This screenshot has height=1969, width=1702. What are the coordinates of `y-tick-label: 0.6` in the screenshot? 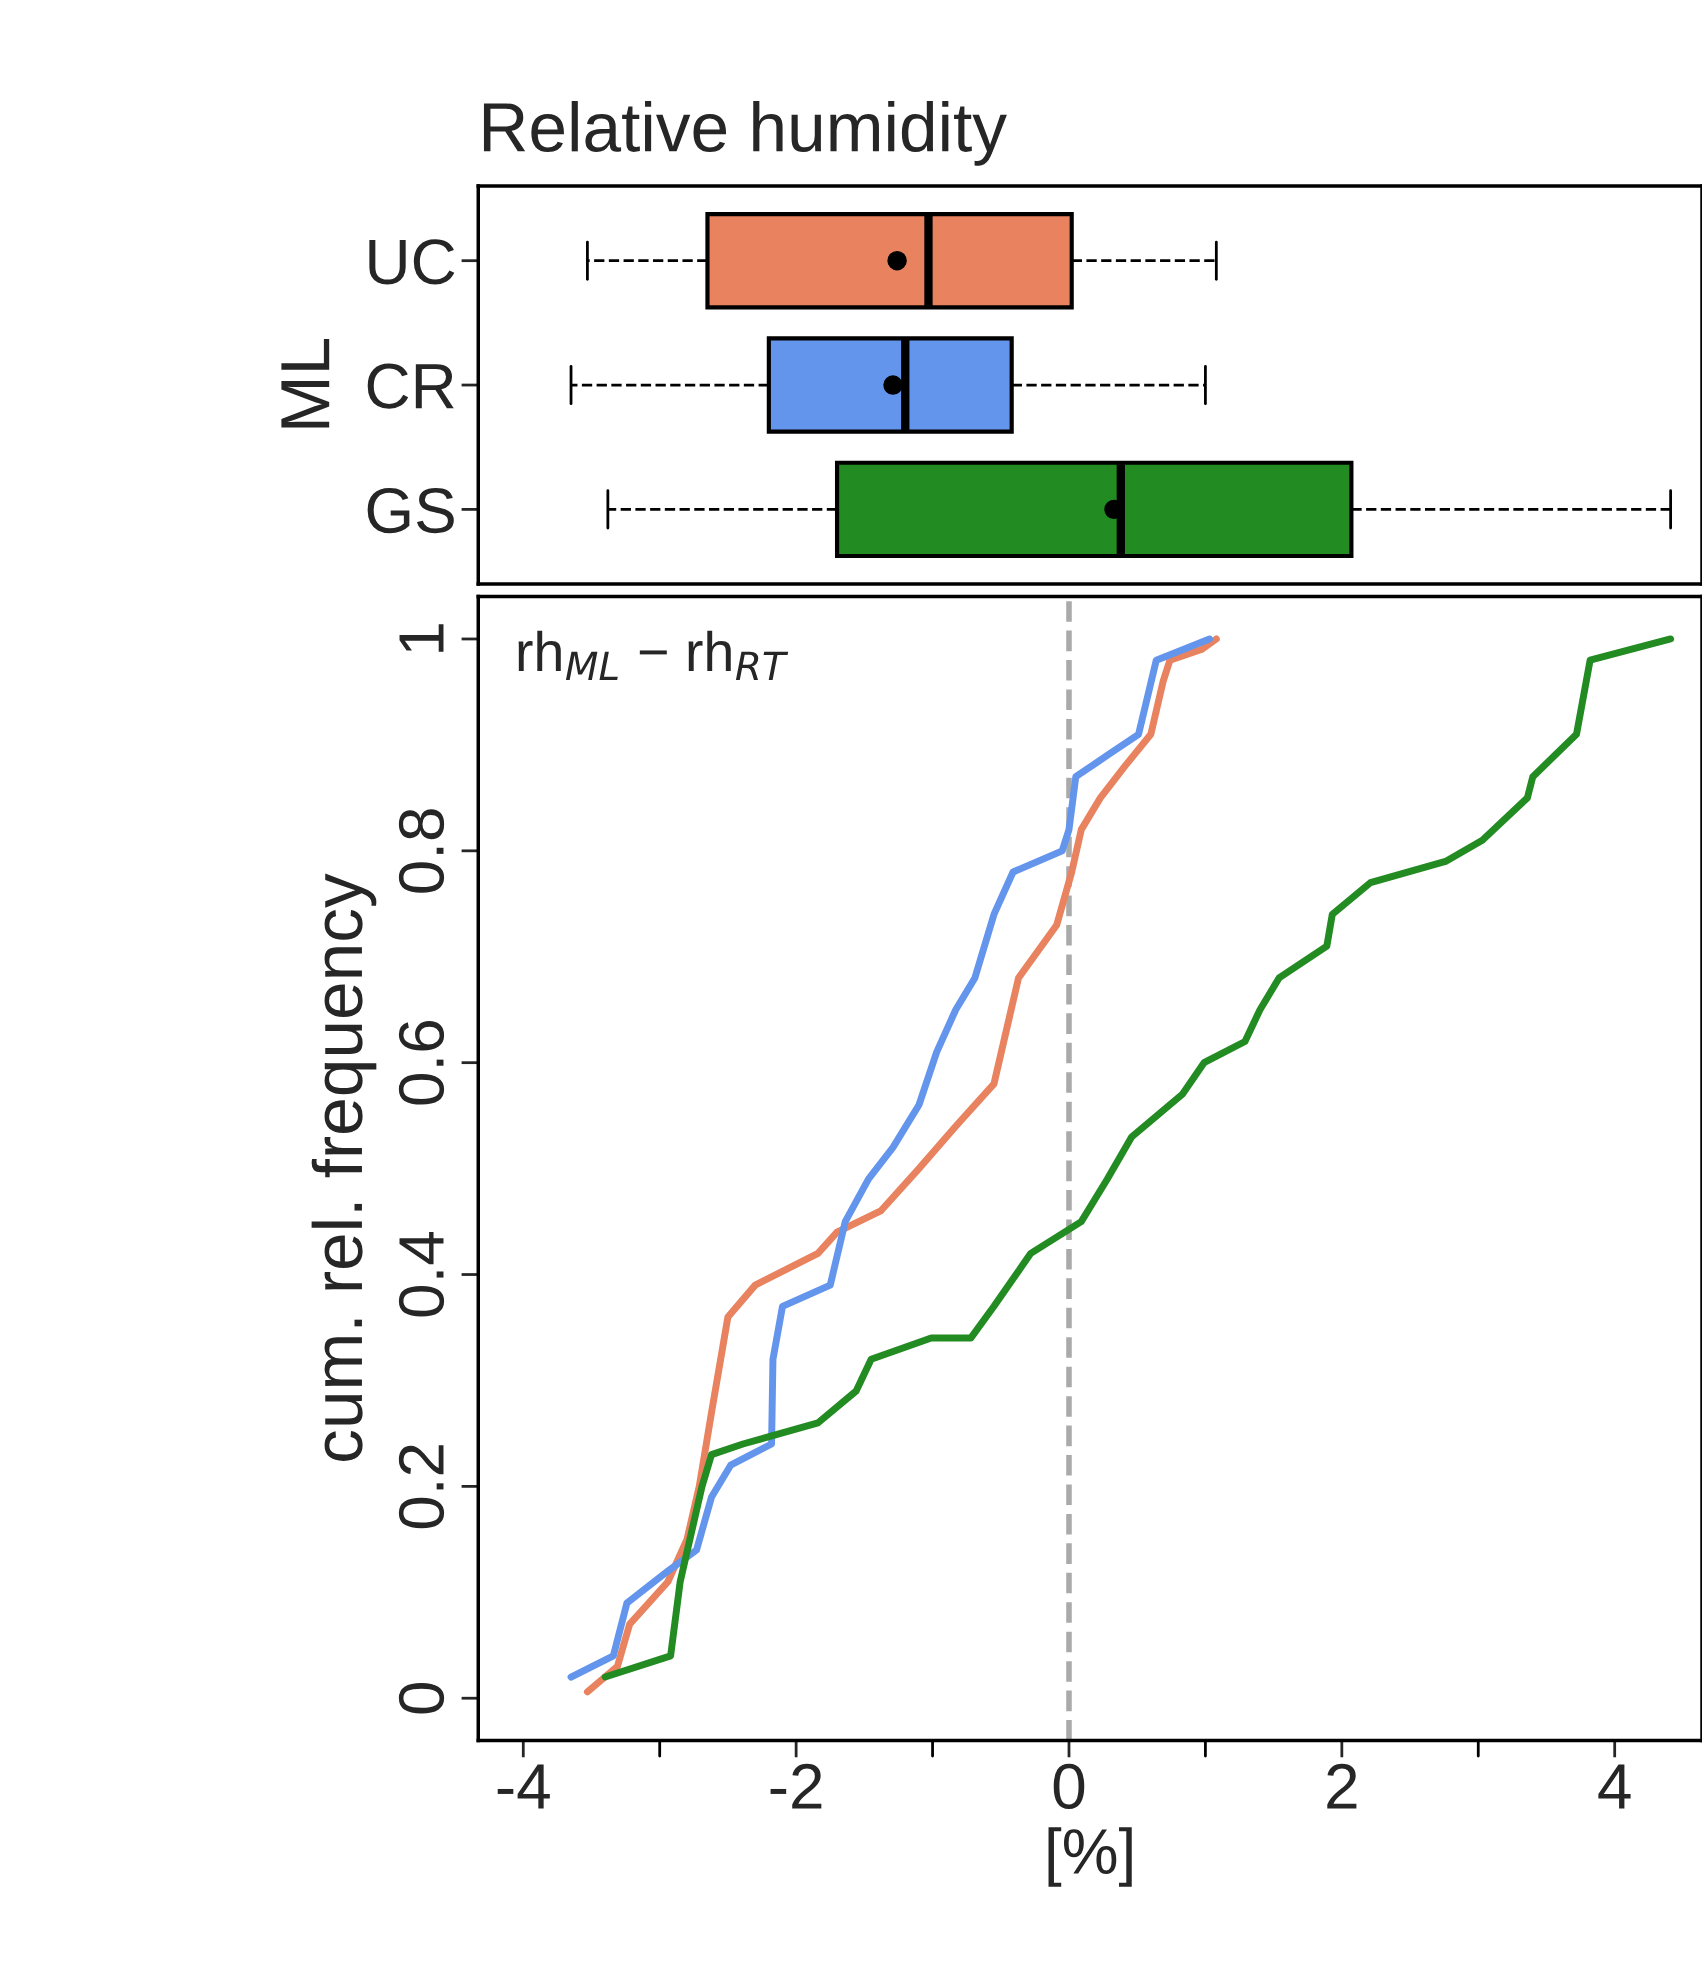 It's located at (421, 1063).